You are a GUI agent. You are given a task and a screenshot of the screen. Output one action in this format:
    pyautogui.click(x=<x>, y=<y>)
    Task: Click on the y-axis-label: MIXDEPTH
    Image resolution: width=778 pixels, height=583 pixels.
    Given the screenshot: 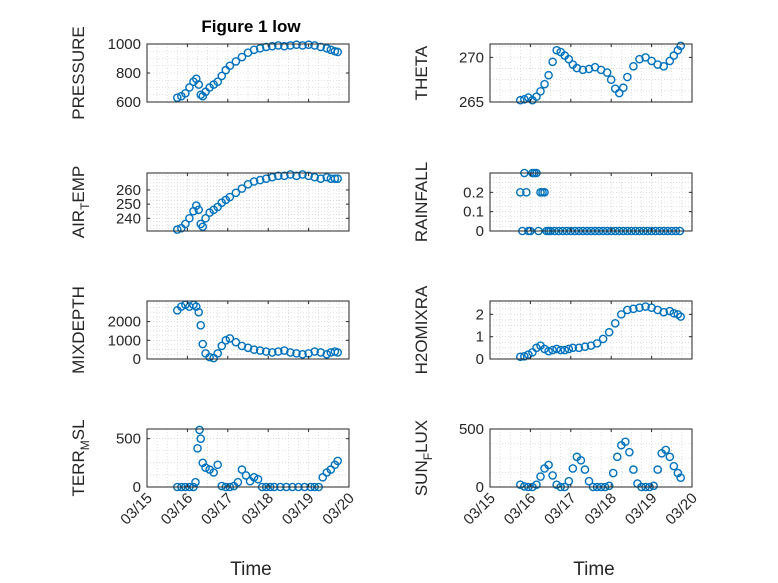 What is the action you would take?
    pyautogui.click(x=78, y=330)
    